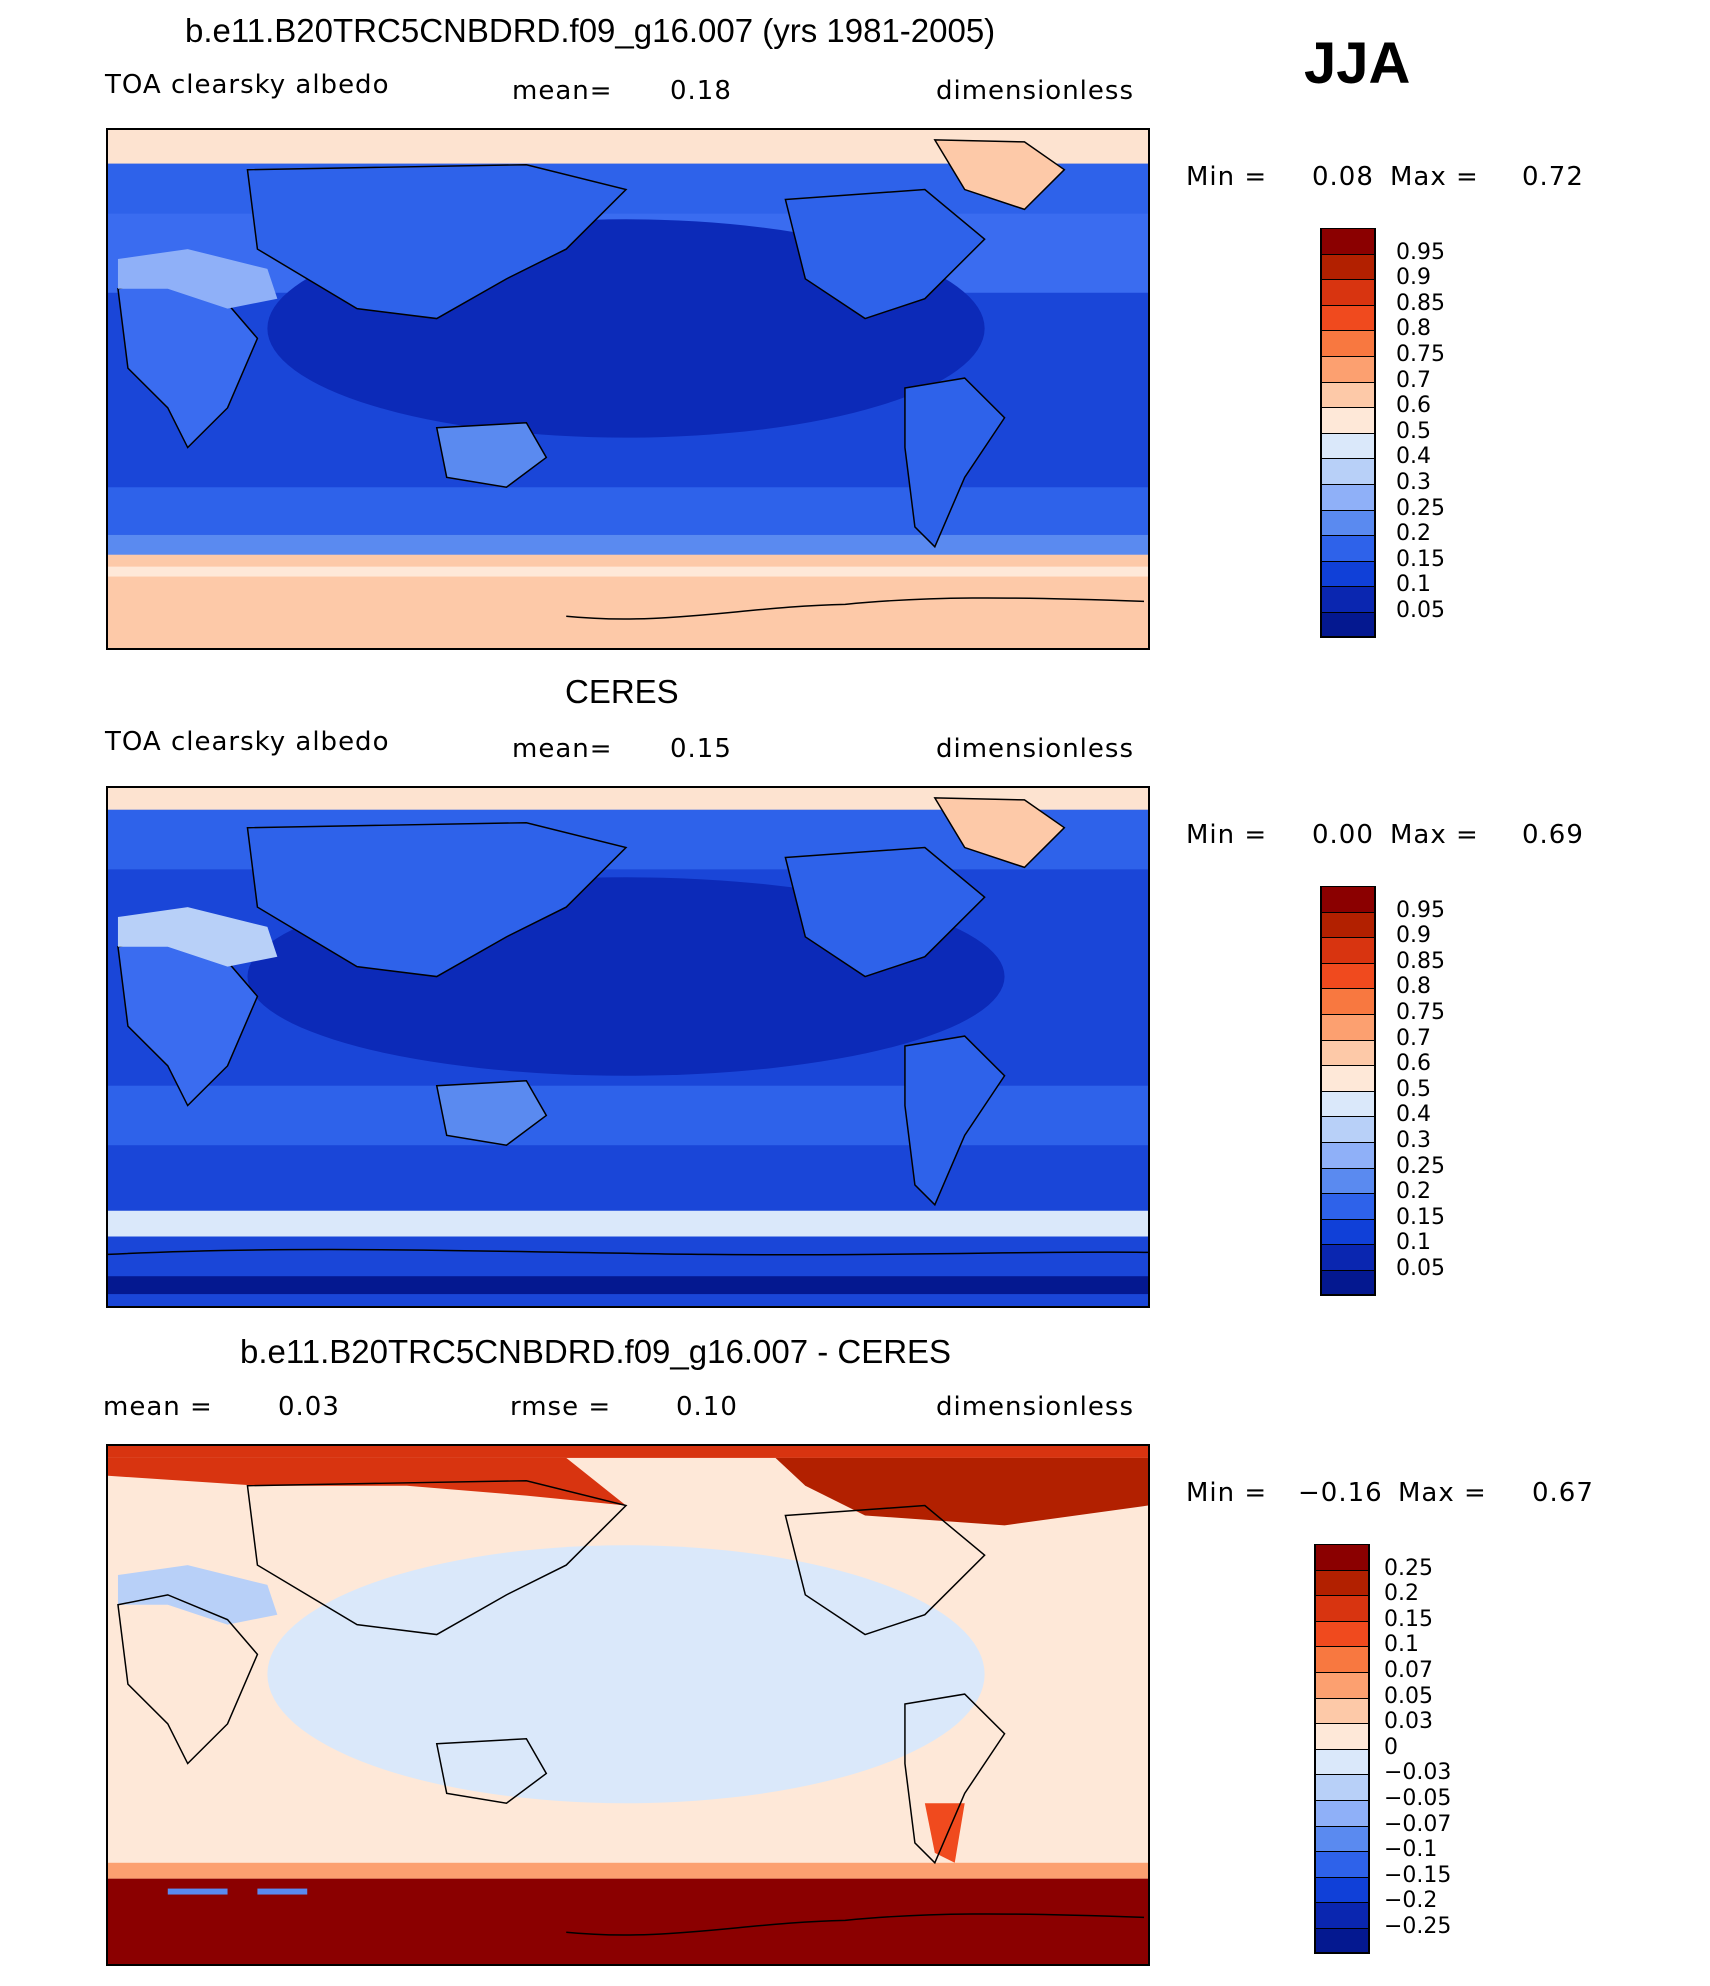  I want to click on panel-obs-max-label: Max =, so click(1434, 835).